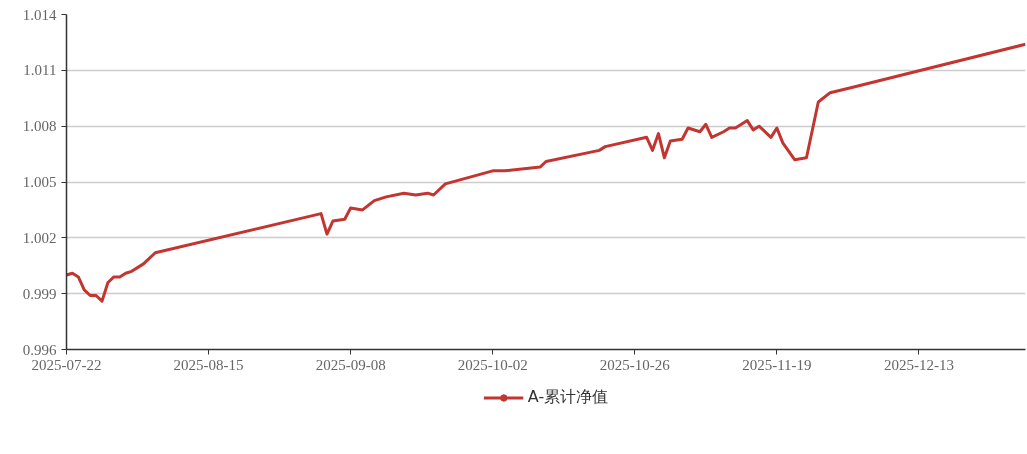  I want to click on y-tick-label: 1.005, so click(39, 182).